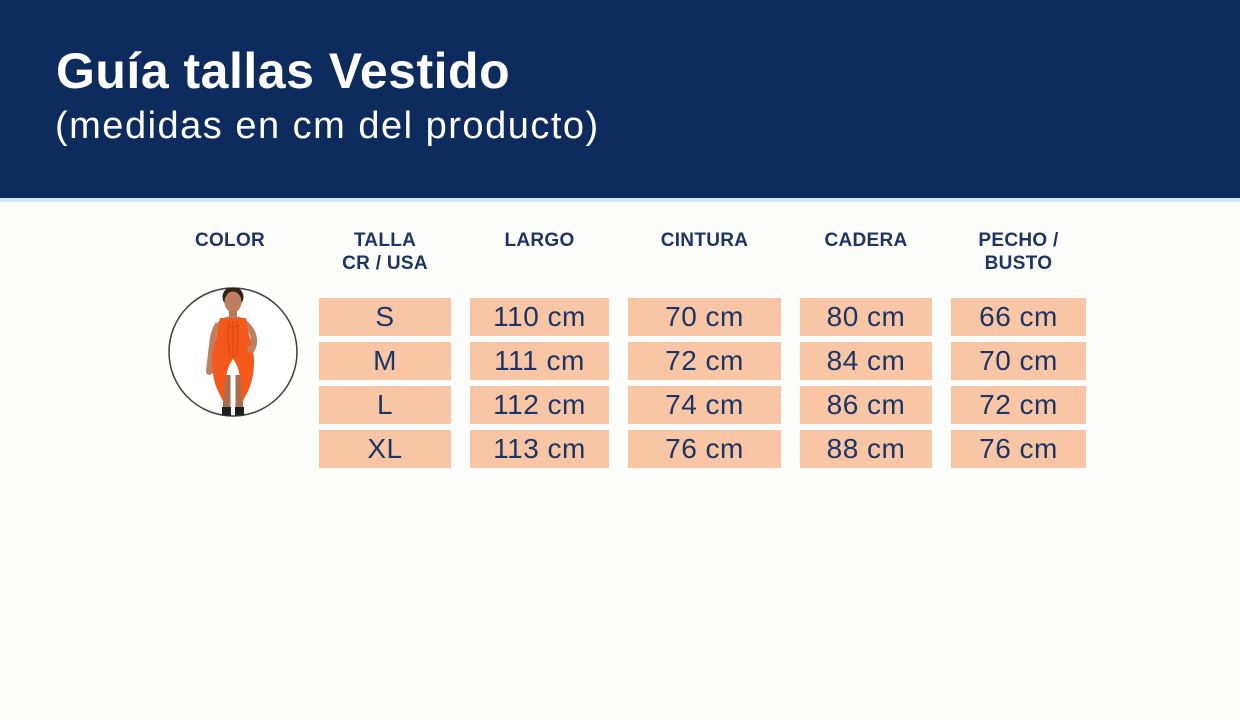 The image size is (1240, 720). Describe the element at coordinates (1018, 449) in the screenshot. I see `cell-pecho-busto: 76 cm` at that location.